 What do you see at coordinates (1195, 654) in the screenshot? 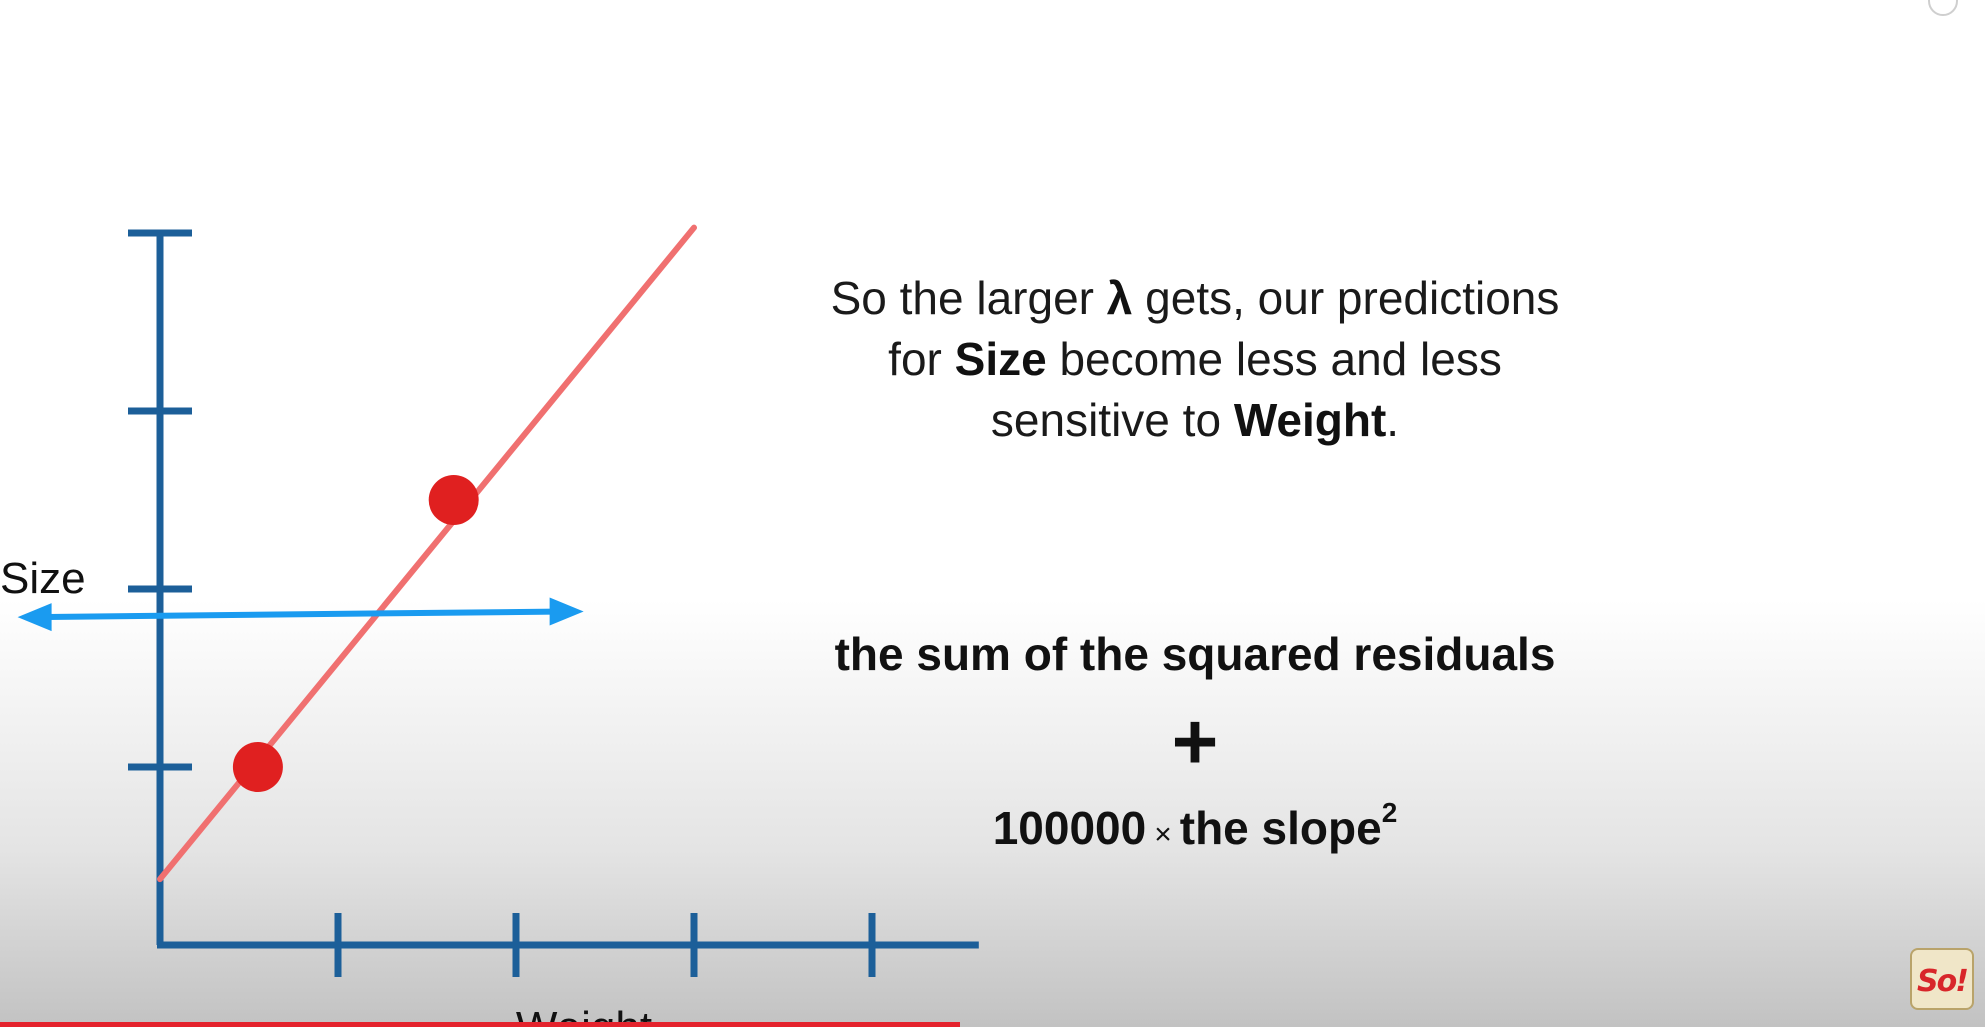
I see `formula-sum-of-squared-residuals: the sum of the squared residuals` at bounding box center [1195, 654].